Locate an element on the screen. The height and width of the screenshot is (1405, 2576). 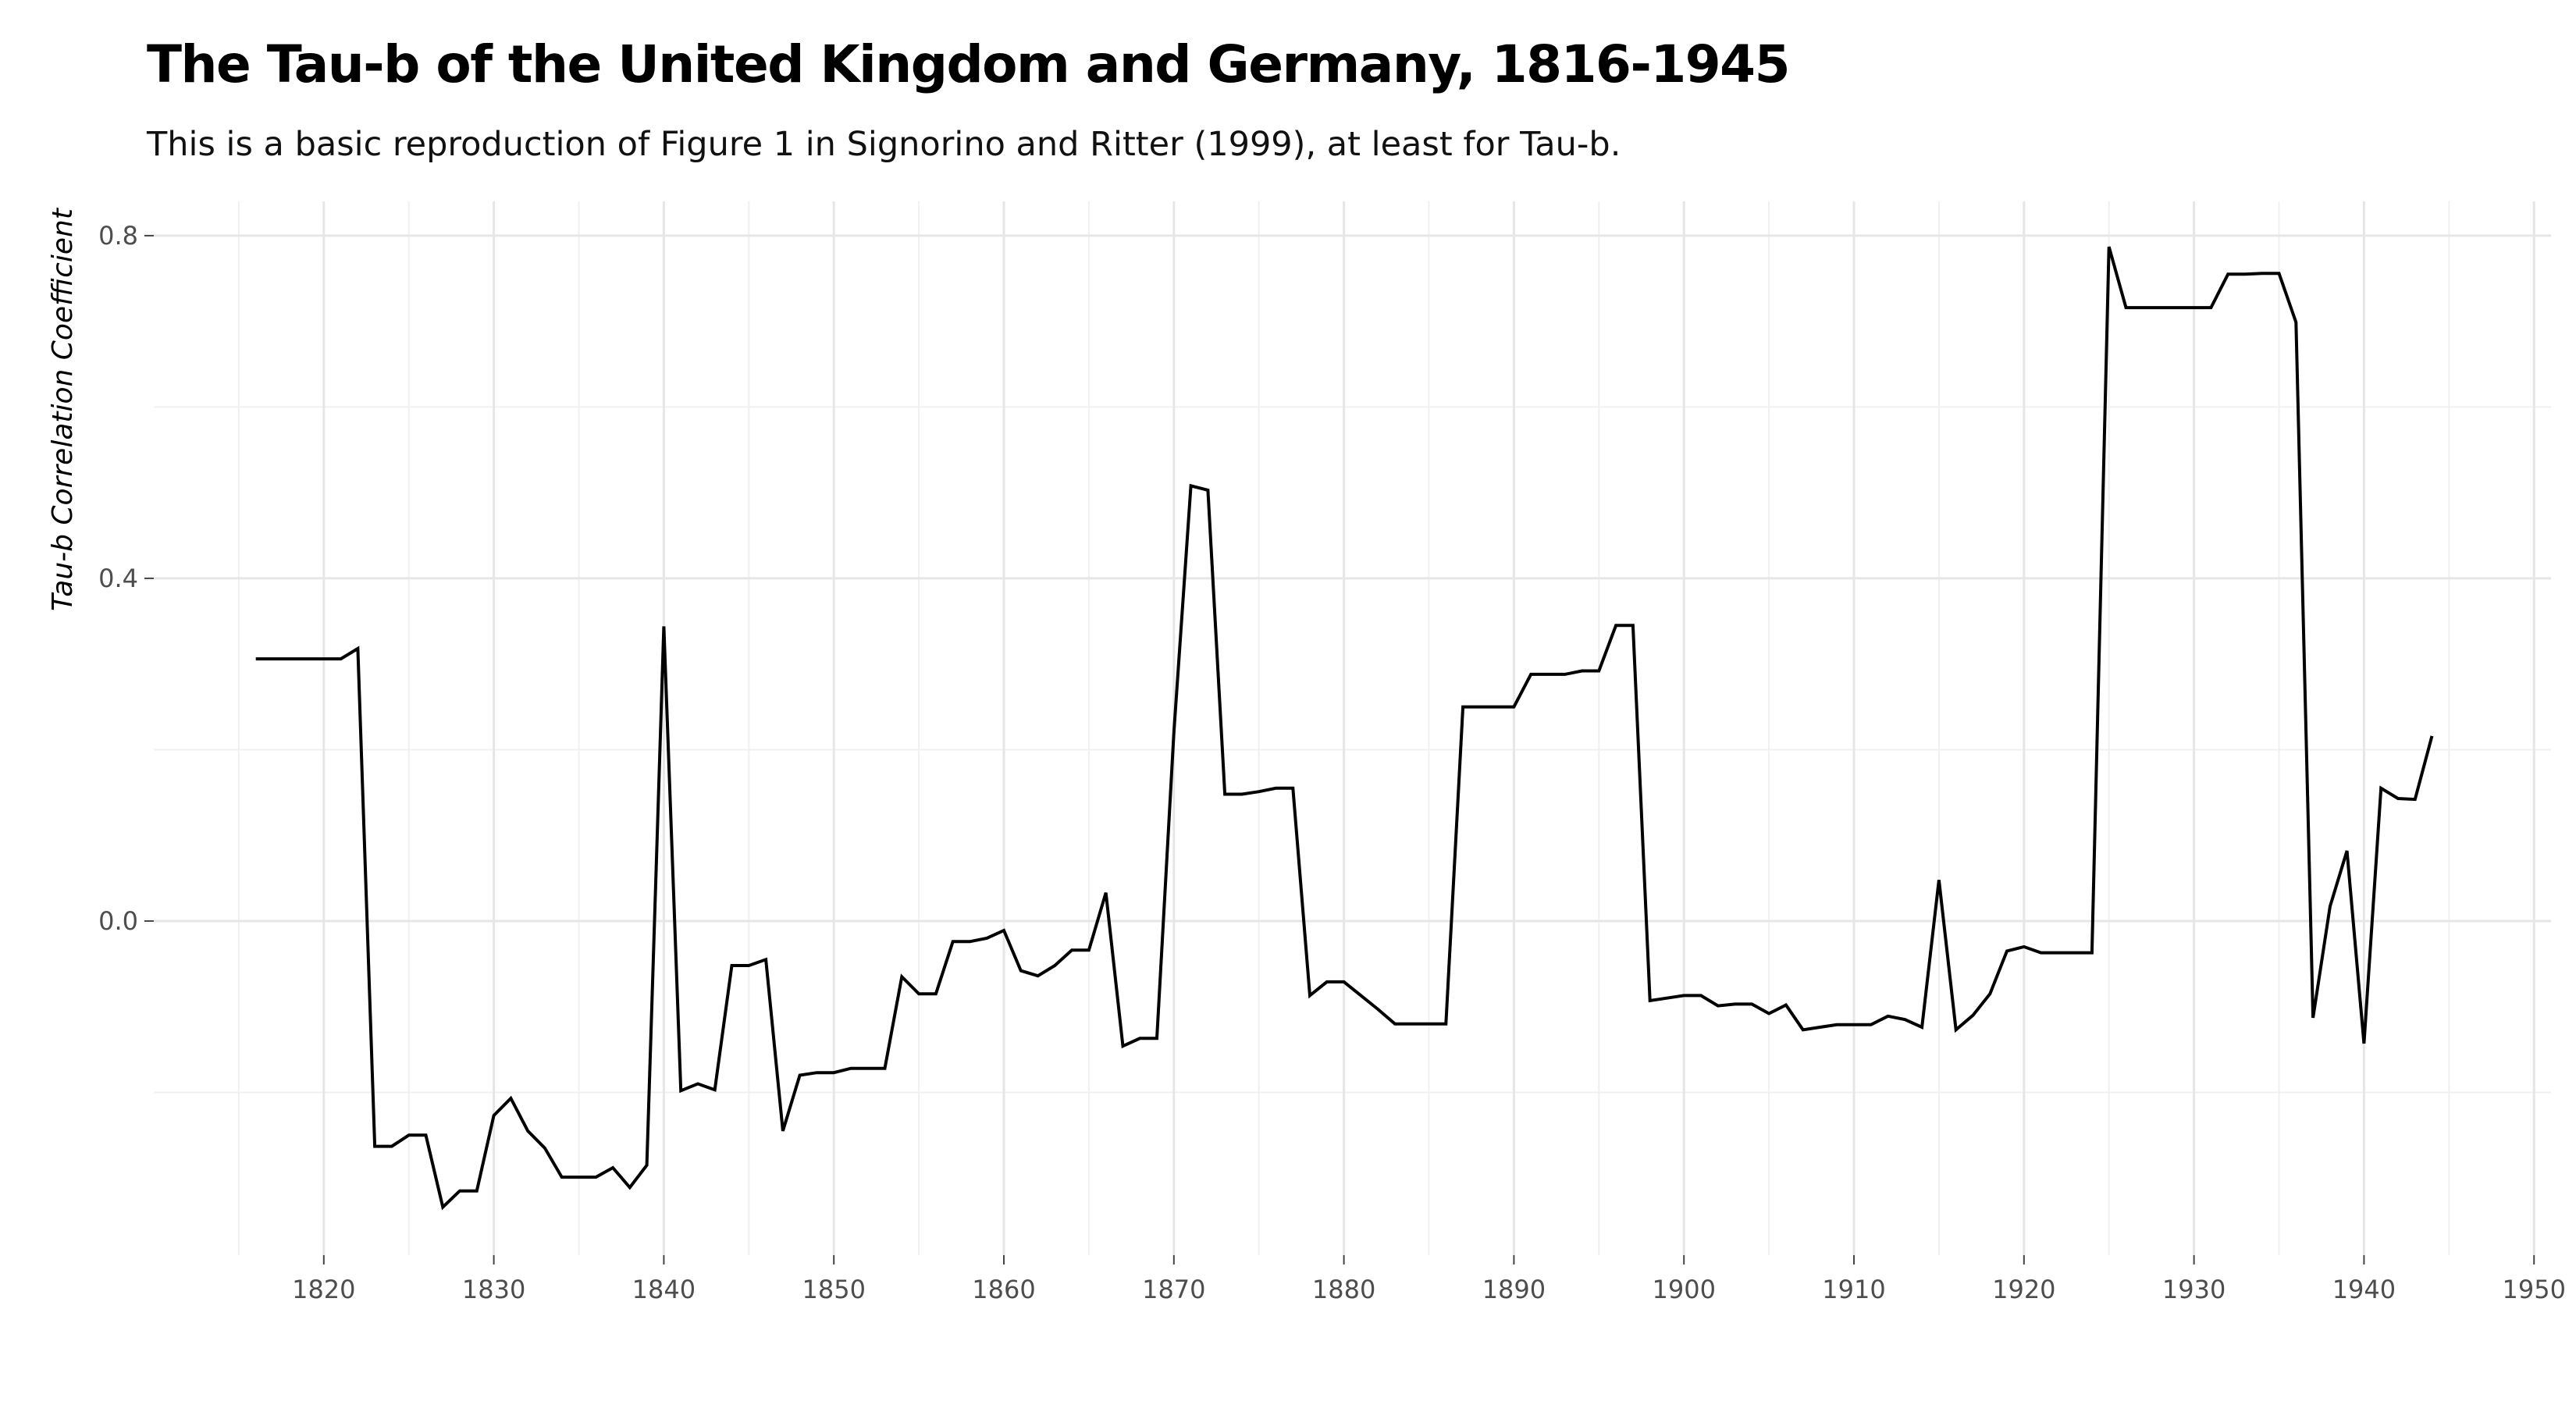
x-tick-label: 1880 is located at coordinates (1343, 1290).